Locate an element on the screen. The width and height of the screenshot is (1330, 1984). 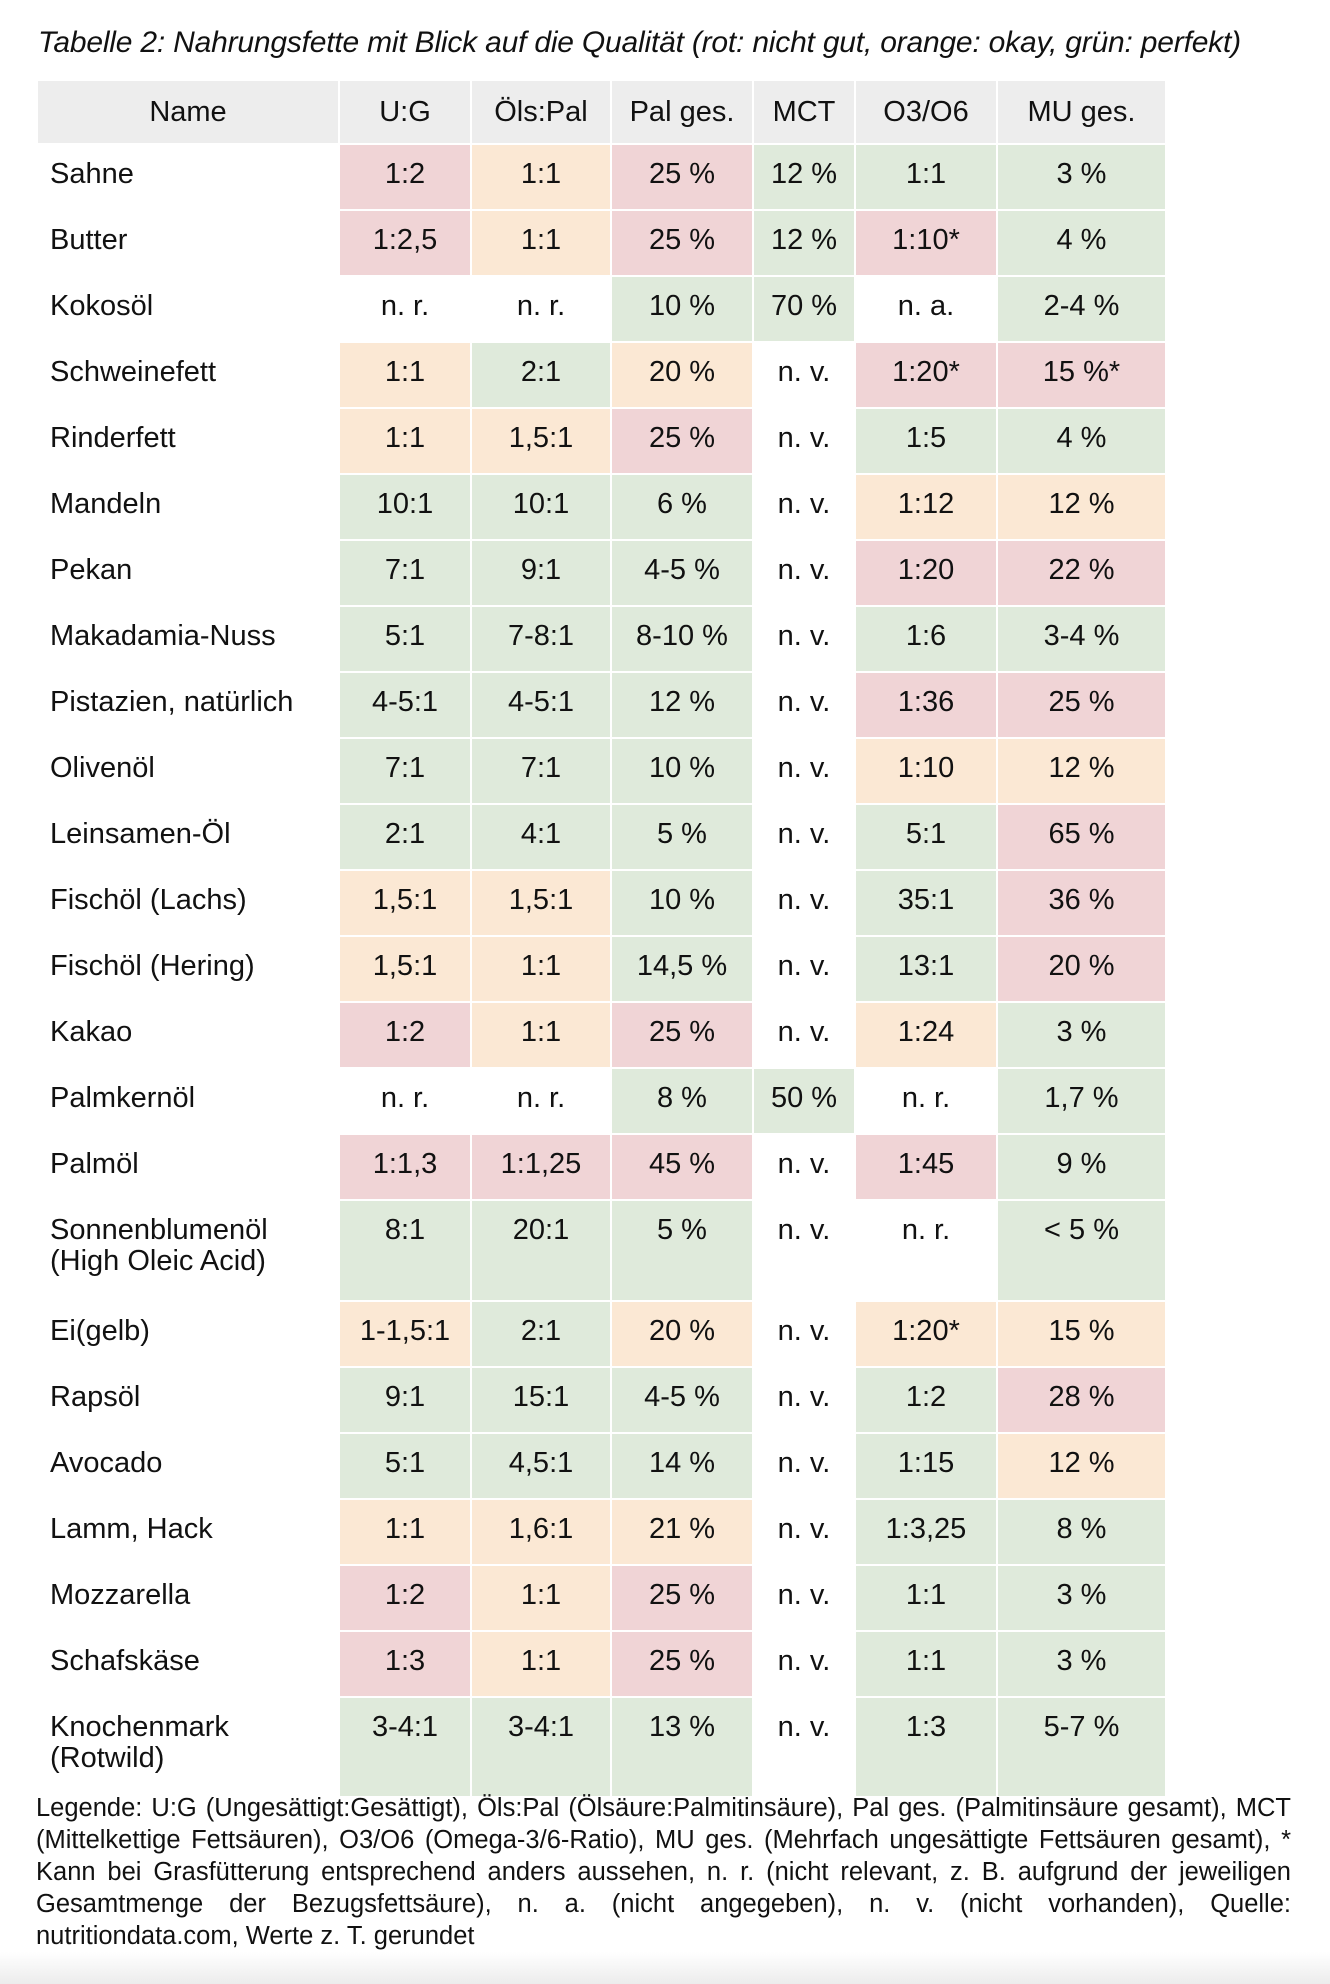
cell-o3-o6: 1:5 is located at coordinates (926, 441).